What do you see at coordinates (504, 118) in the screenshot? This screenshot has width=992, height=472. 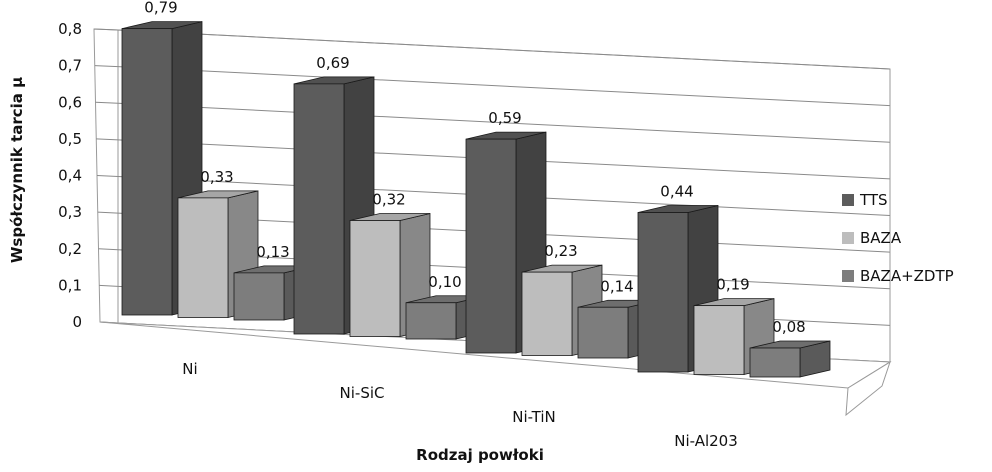 I see `data-label: 0,59` at bounding box center [504, 118].